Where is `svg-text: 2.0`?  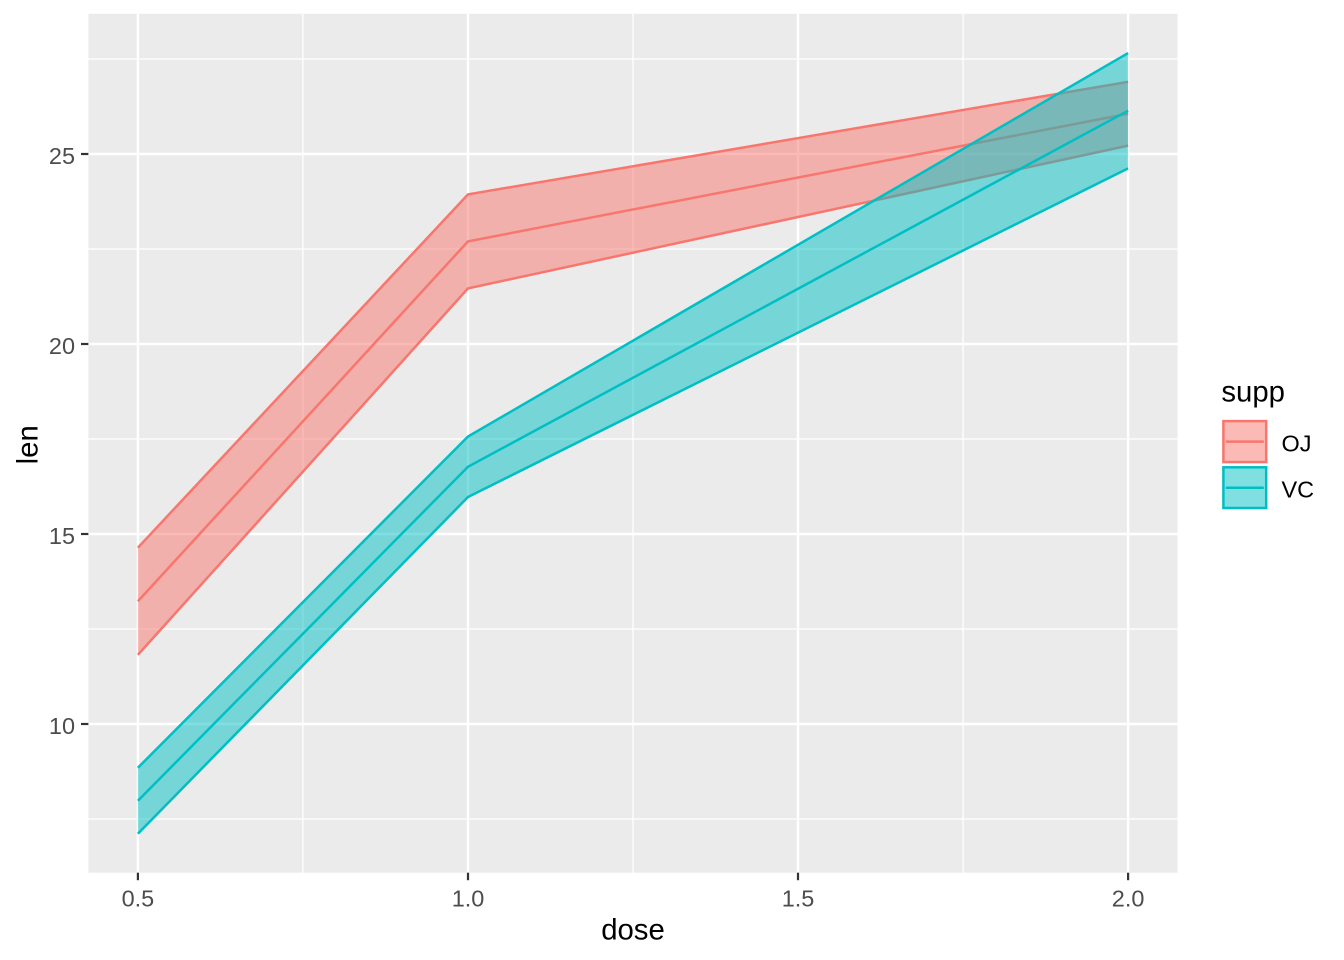 svg-text: 2.0 is located at coordinates (1128, 899).